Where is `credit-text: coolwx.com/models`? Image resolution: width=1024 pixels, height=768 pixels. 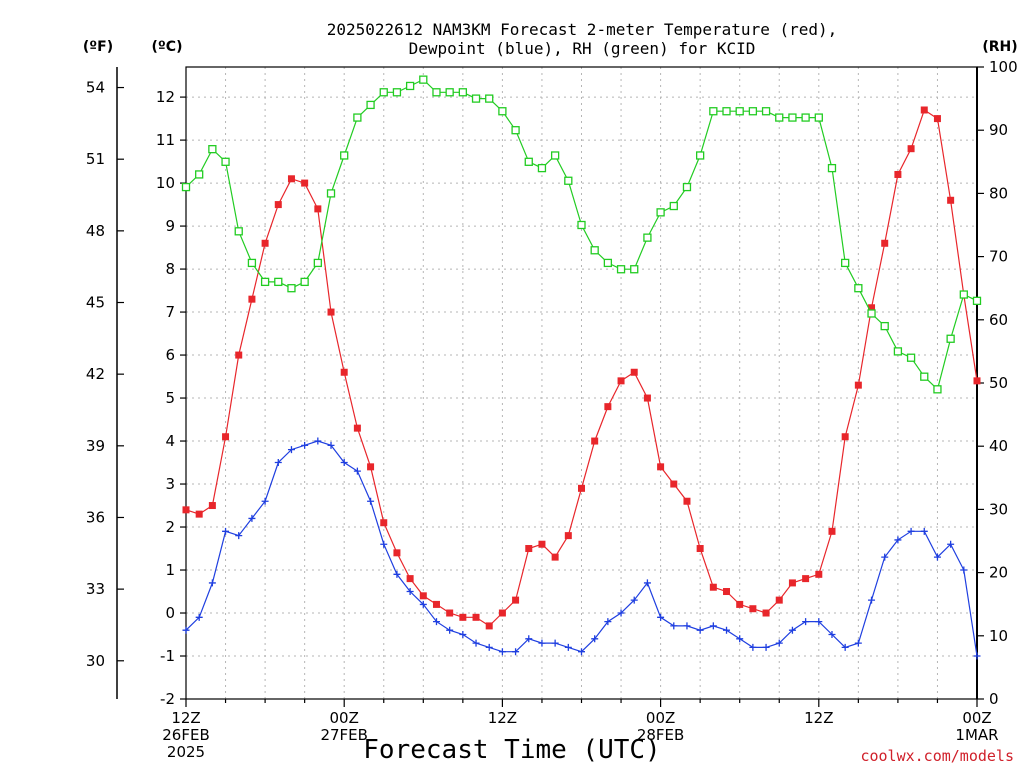
credit-text: coolwx.com/models is located at coordinates (937, 756).